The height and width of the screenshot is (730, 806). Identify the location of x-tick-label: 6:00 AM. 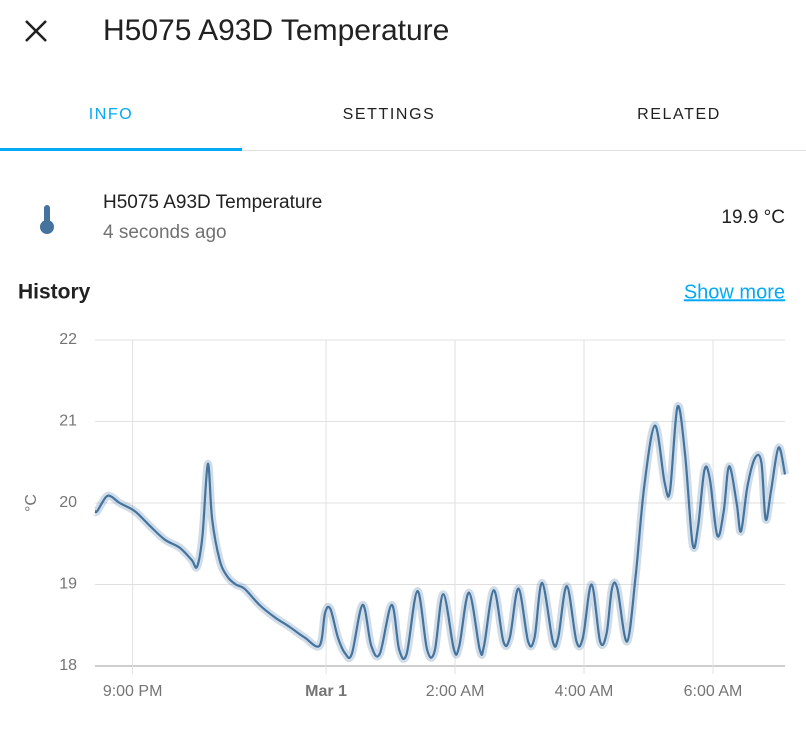
(713, 691).